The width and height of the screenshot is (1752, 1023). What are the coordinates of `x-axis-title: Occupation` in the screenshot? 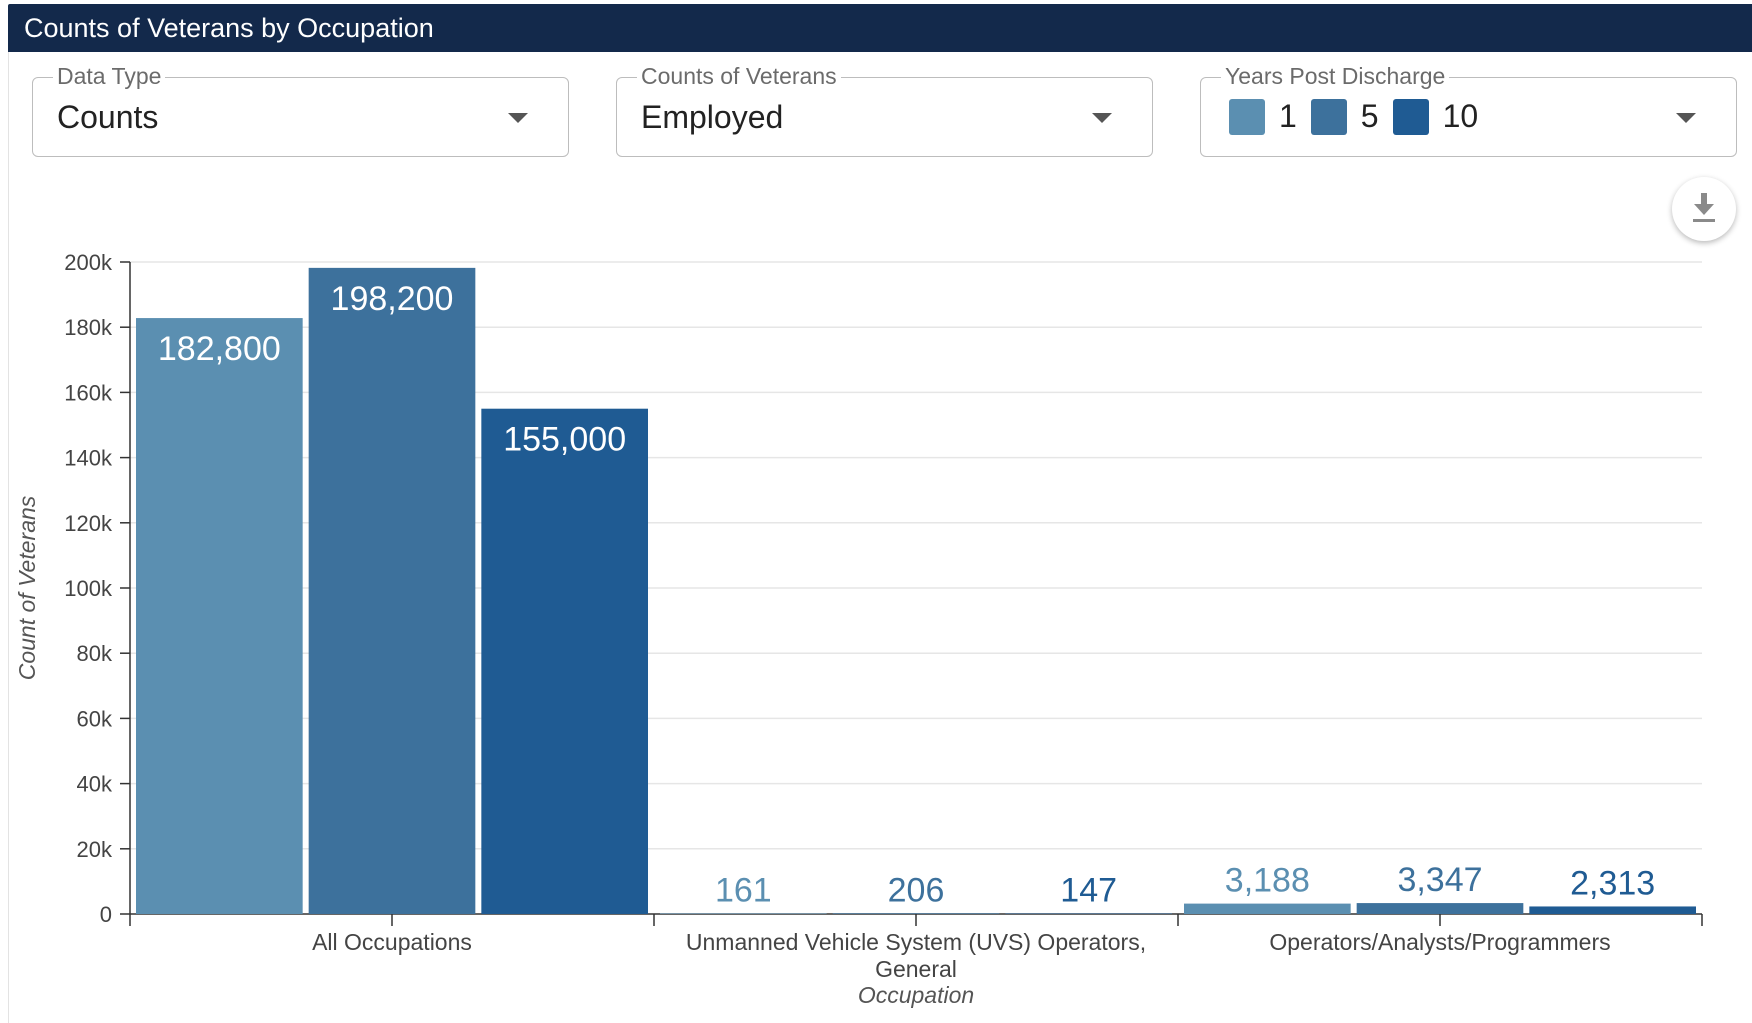 It's located at (916, 995).